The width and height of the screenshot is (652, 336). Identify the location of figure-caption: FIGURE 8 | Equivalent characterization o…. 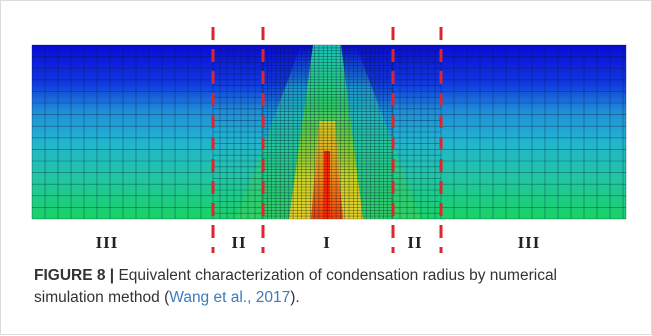
(329, 287).